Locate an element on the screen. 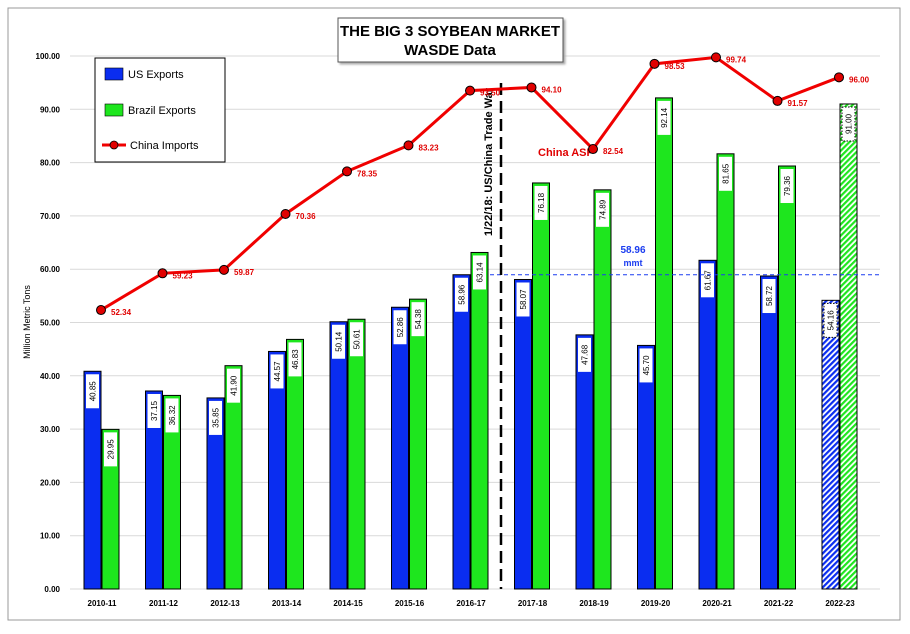 The image size is (910, 634). china-imports-data-label: 99.74 is located at coordinates (736, 59).